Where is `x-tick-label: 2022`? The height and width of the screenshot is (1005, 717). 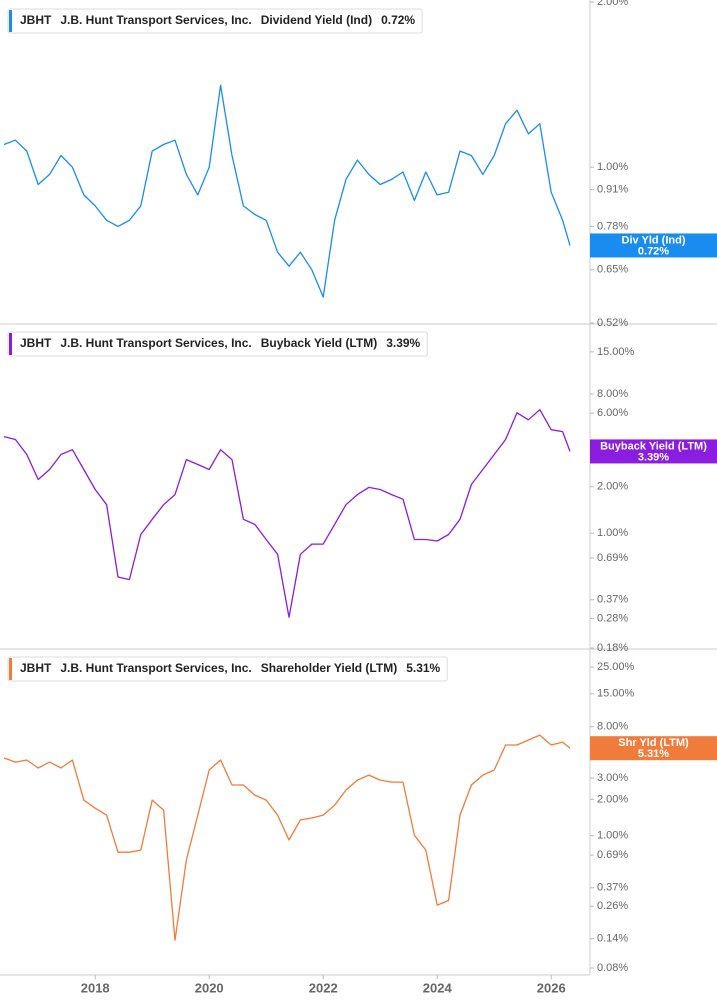
x-tick-label: 2022 is located at coordinates (323, 987).